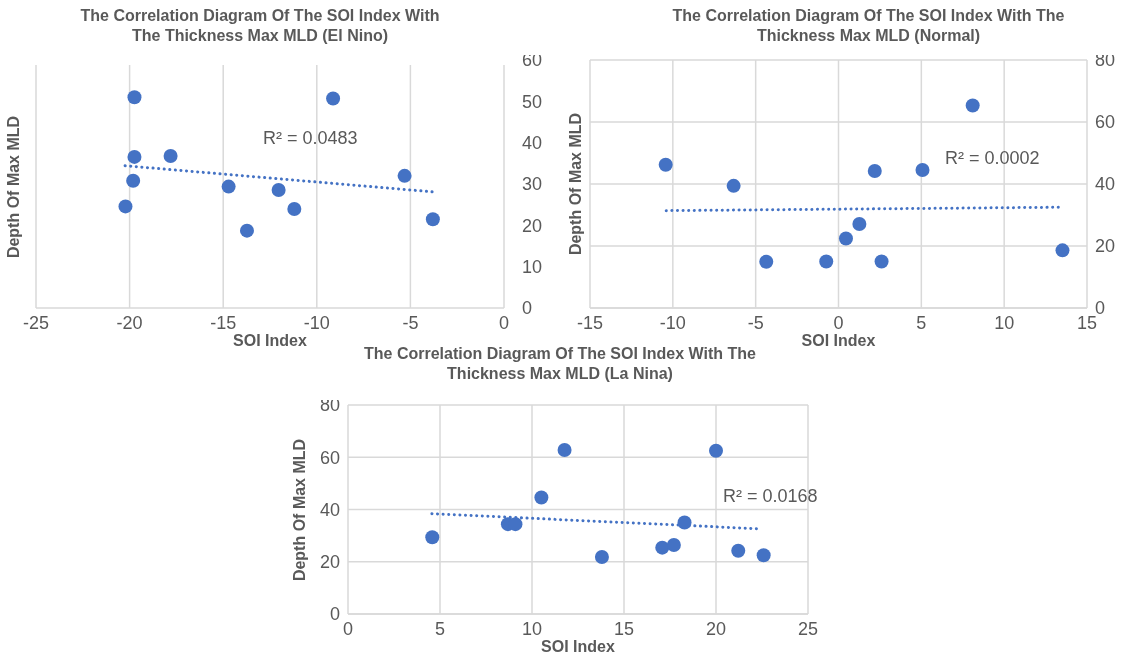 The width and height of the screenshot is (1137, 672). I want to click on y2-tick-label: 40, so click(1105, 184).